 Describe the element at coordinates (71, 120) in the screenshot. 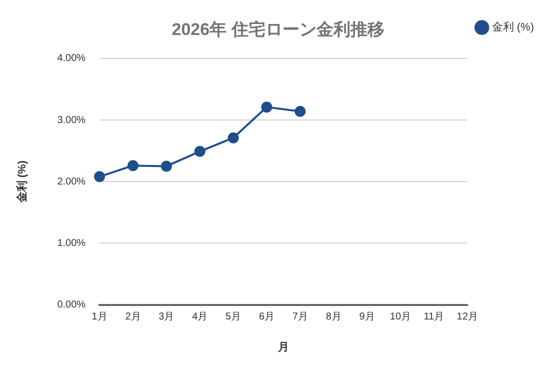

I see `y-tick-label: 3.00%` at that location.